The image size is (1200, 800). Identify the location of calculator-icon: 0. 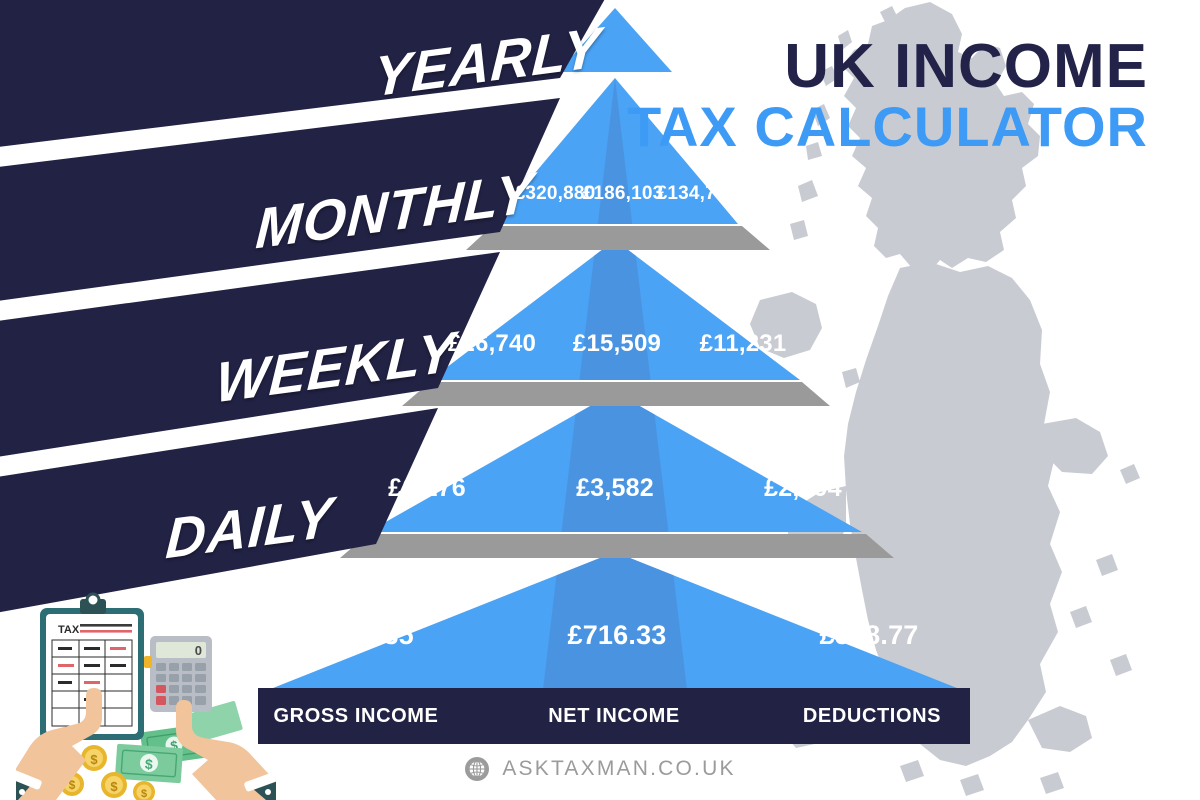
(178, 674).